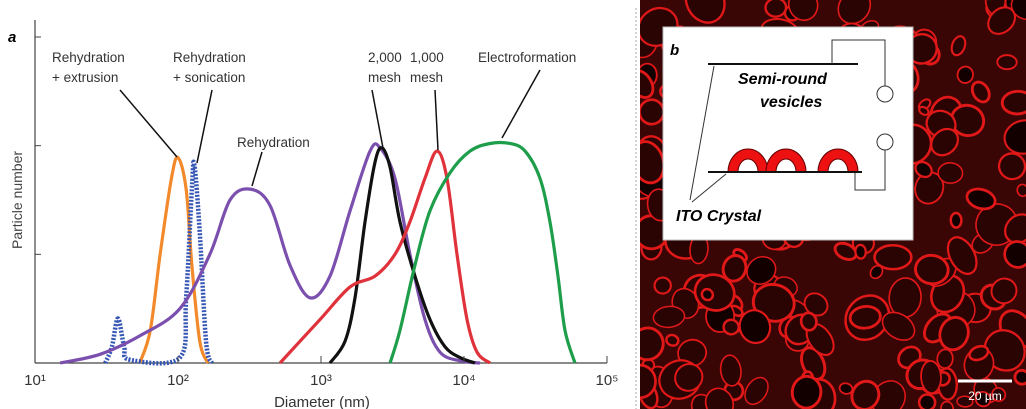 This screenshot has height=409, width=1026. What do you see at coordinates (17, 200) in the screenshot?
I see `y-axis-label: Particle number` at bounding box center [17, 200].